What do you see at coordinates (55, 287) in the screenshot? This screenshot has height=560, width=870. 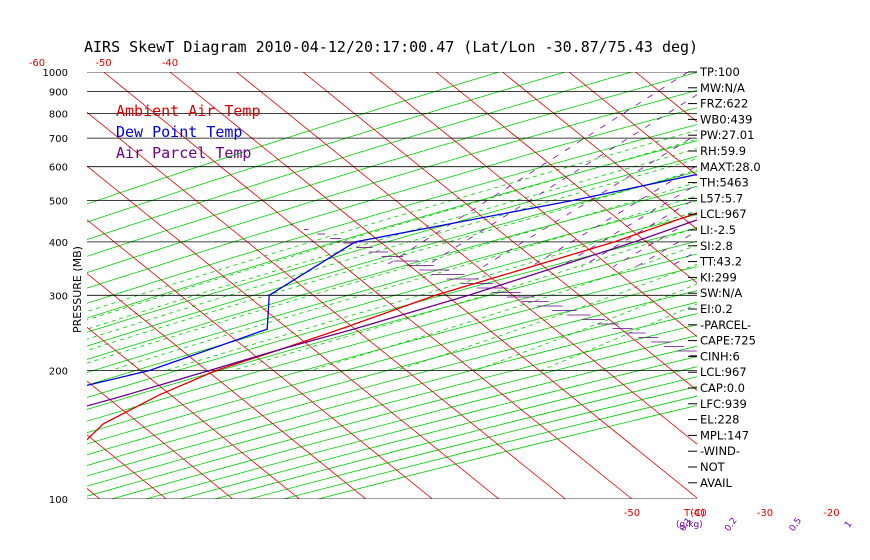 I see `pressure-tick-labels: 100 200 300 400 500 600 700 800 900 1000` at bounding box center [55, 287].